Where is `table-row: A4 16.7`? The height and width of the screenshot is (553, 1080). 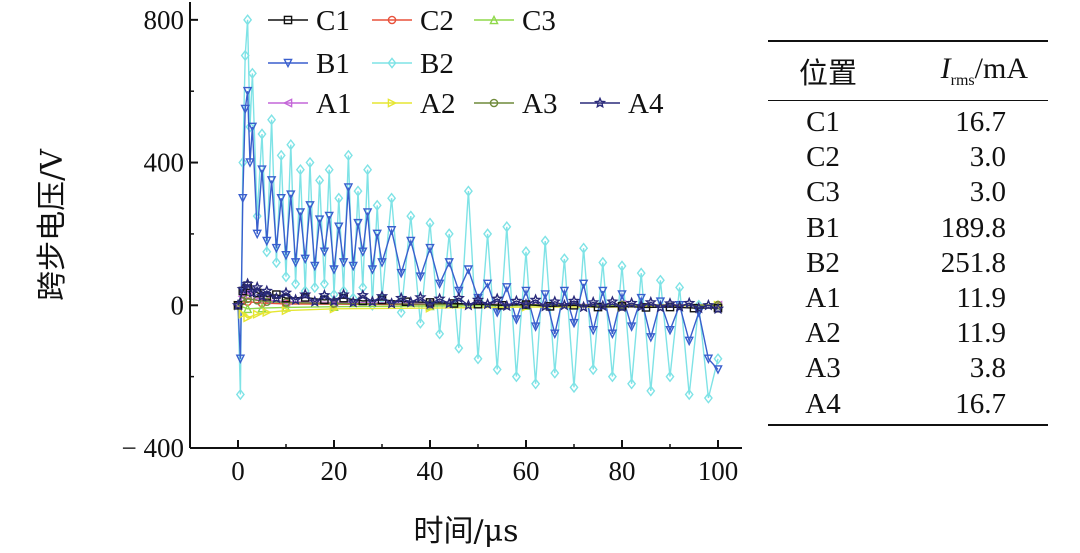
table-row: A4 16.7 is located at coordinates (908, 404).